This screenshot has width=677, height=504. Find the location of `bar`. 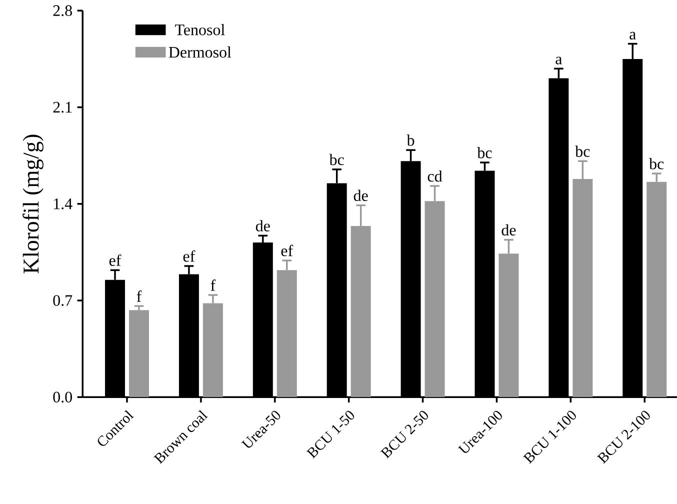

bar is located at coordinates (138, 354).